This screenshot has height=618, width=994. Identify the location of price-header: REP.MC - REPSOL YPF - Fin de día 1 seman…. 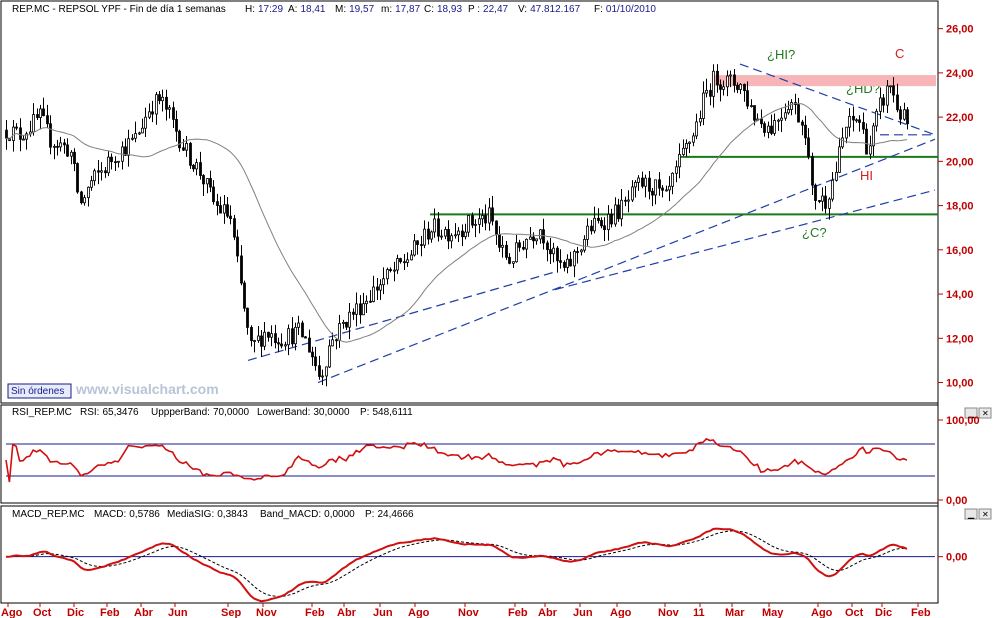
(334, 9).